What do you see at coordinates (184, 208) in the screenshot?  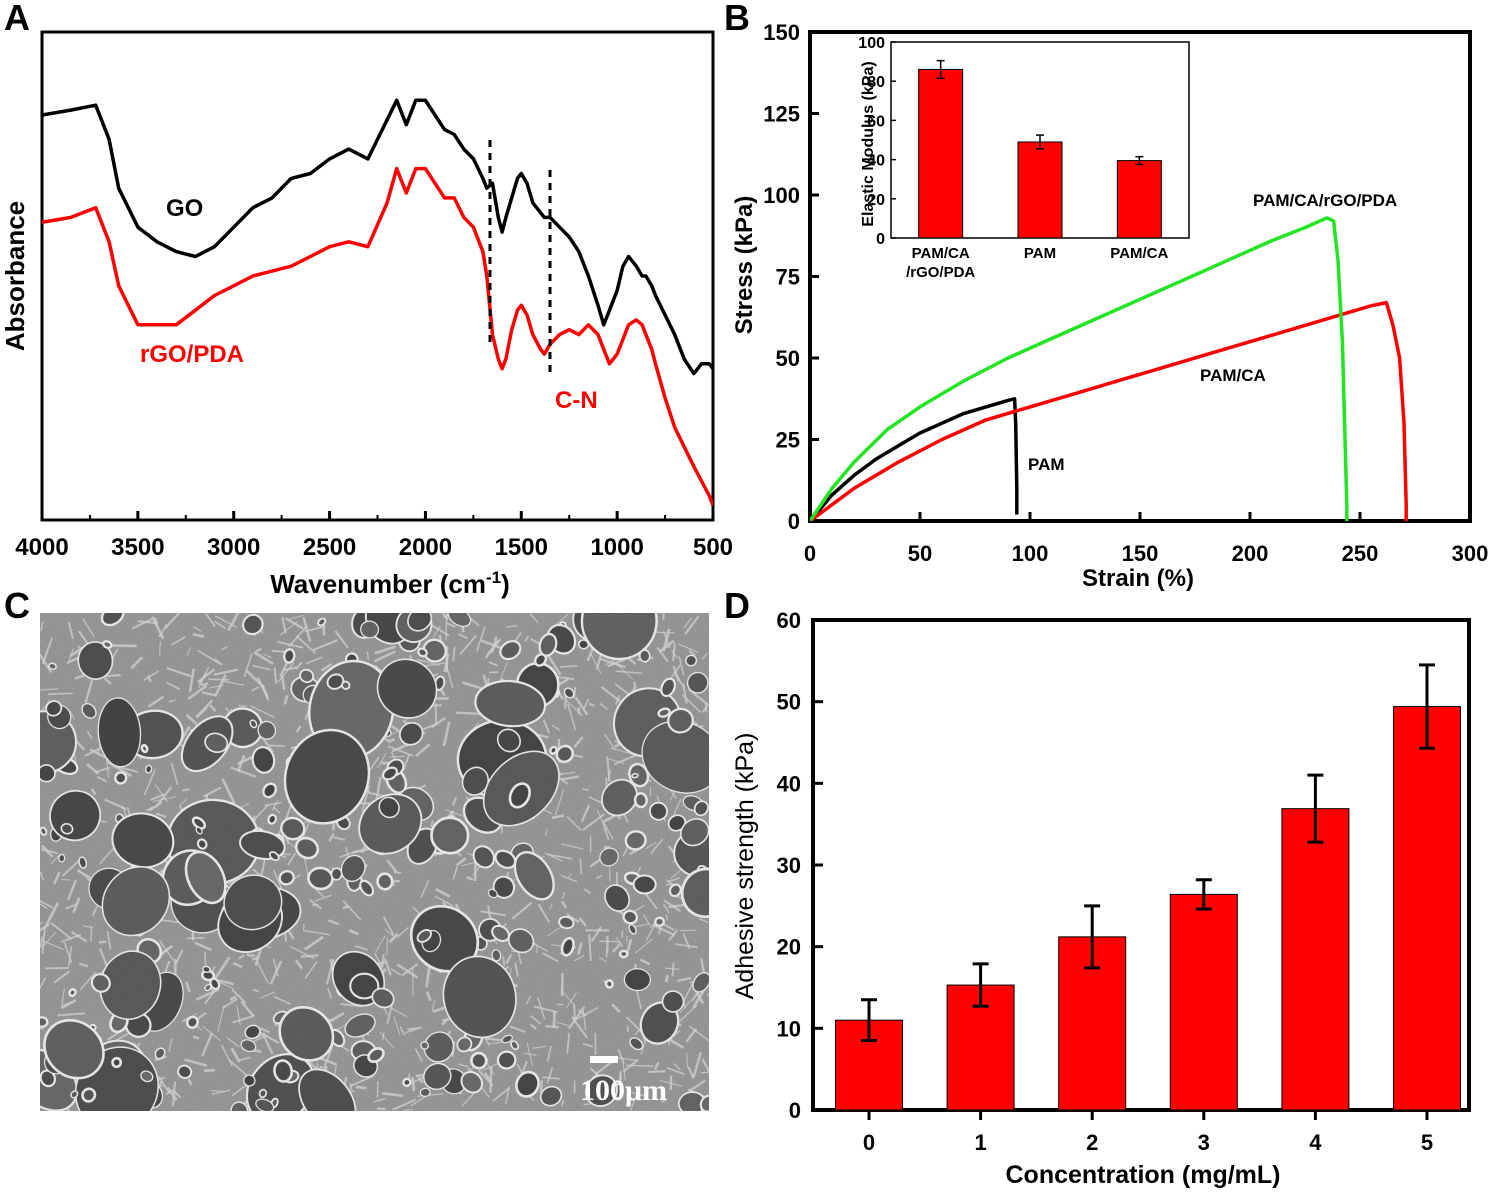 I see `annotation-go: GO` at bounding box center [184, 208].